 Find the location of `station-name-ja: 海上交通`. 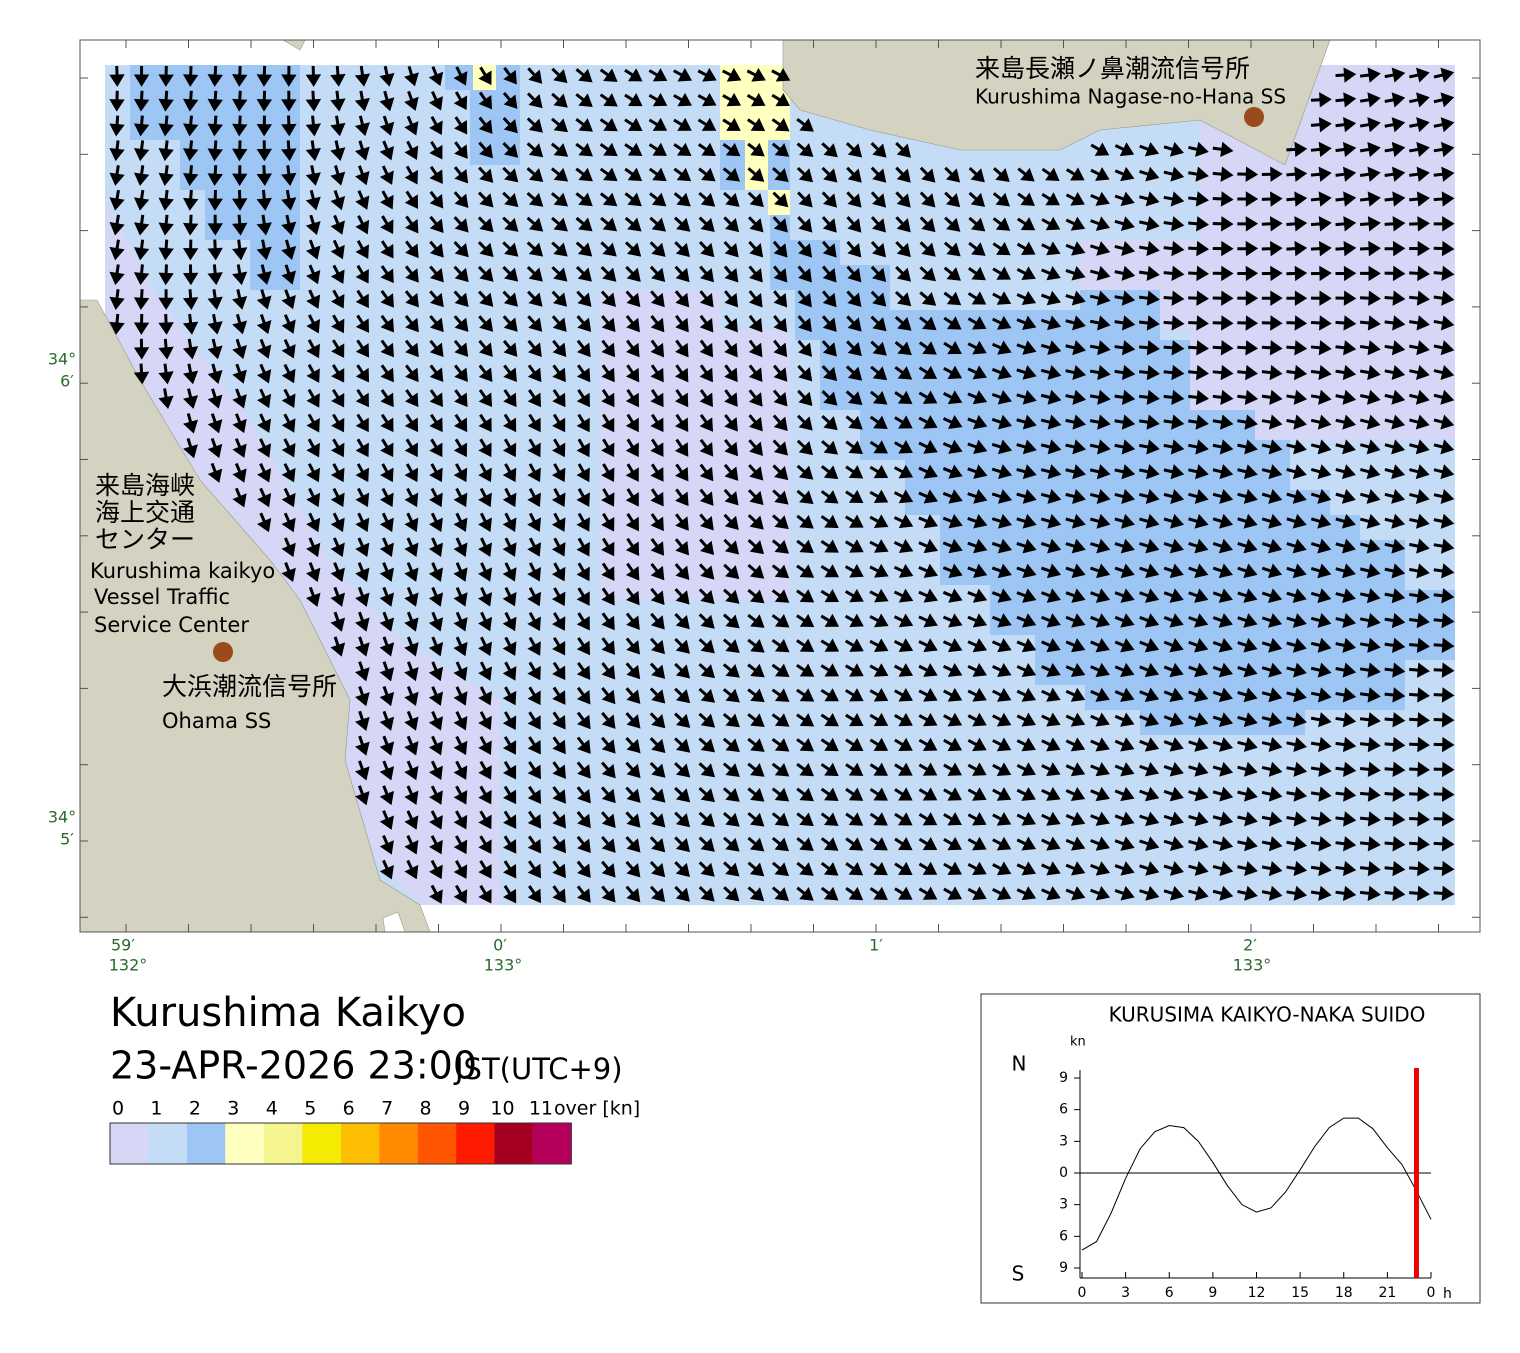

station-name-ja: 海上交通 is located at coordinates (145, 512).